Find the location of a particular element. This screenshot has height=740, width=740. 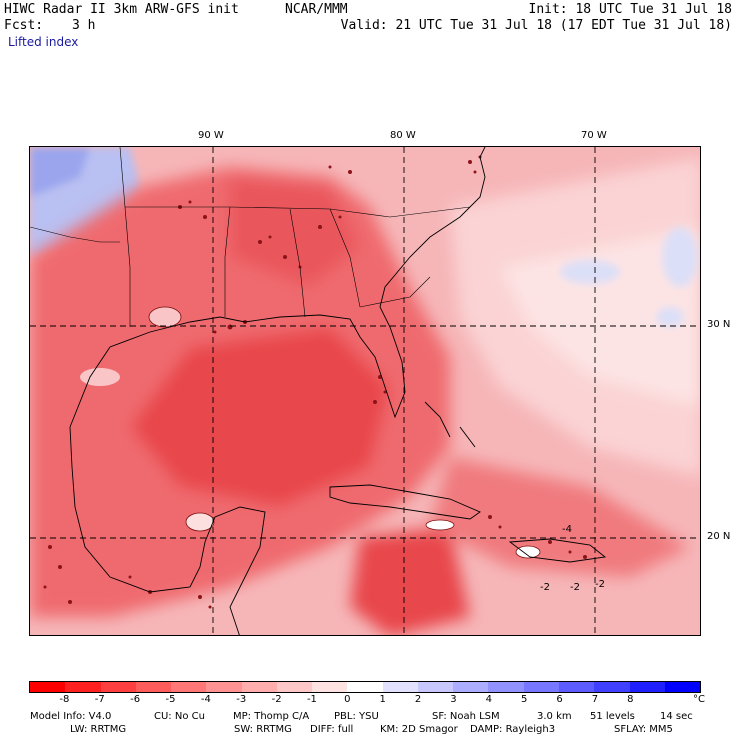

surface-layer-scheme: SFLAY: MM5 is located at coordinates (643, 729).